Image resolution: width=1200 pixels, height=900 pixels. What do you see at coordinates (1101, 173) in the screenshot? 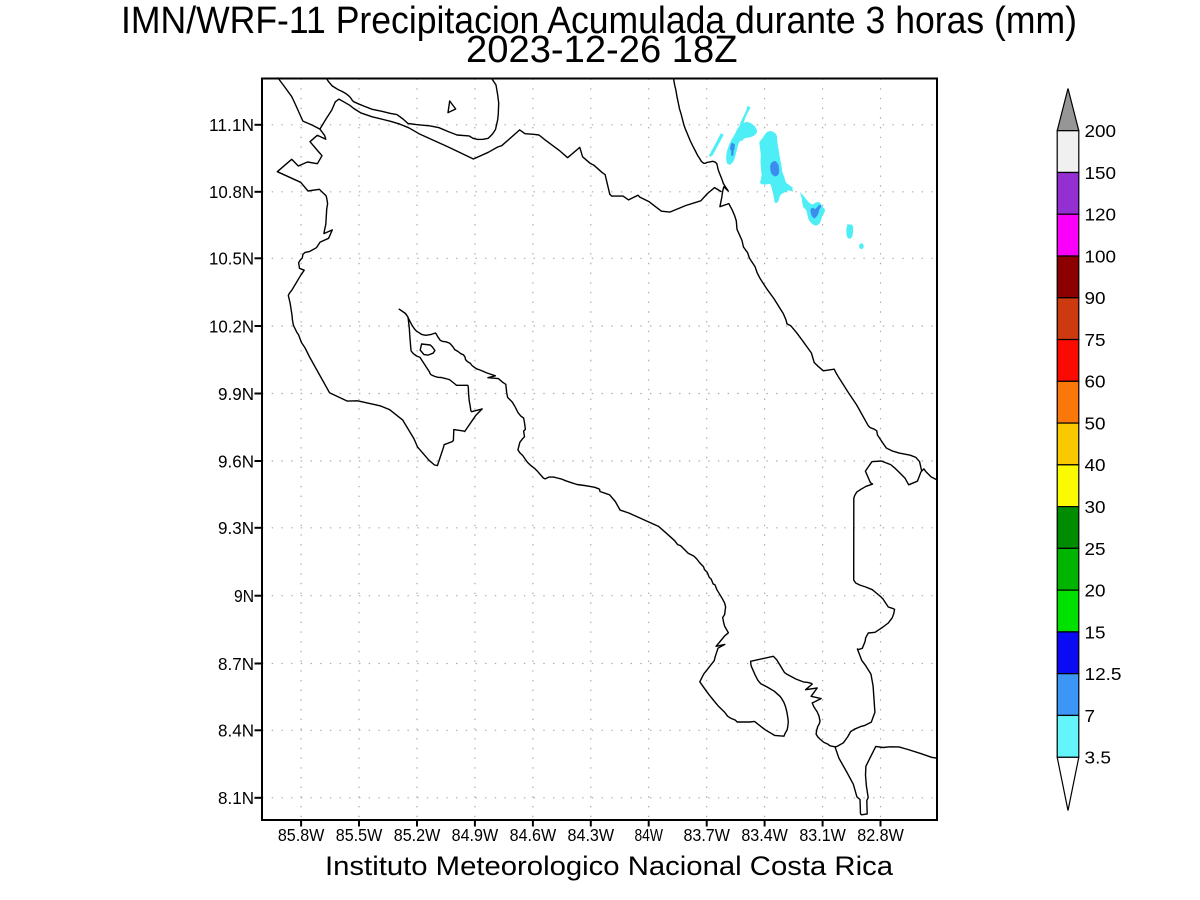
I see `svg-text: 150` at bounding box center [1101, 173].